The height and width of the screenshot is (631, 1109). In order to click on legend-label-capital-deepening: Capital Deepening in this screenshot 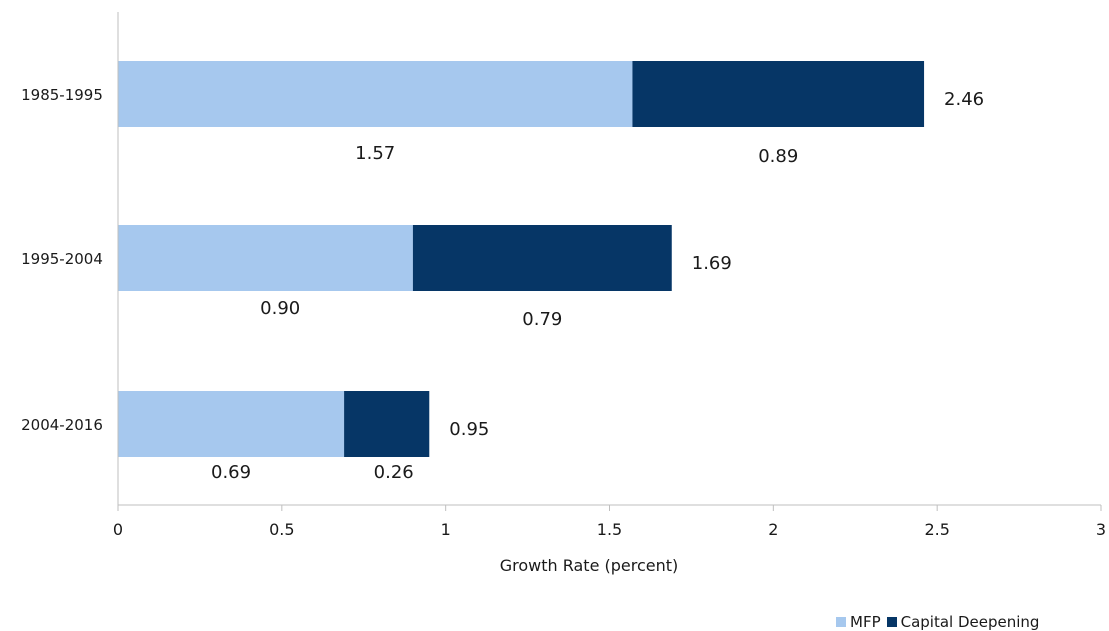, I will do `click(970, 622)`.